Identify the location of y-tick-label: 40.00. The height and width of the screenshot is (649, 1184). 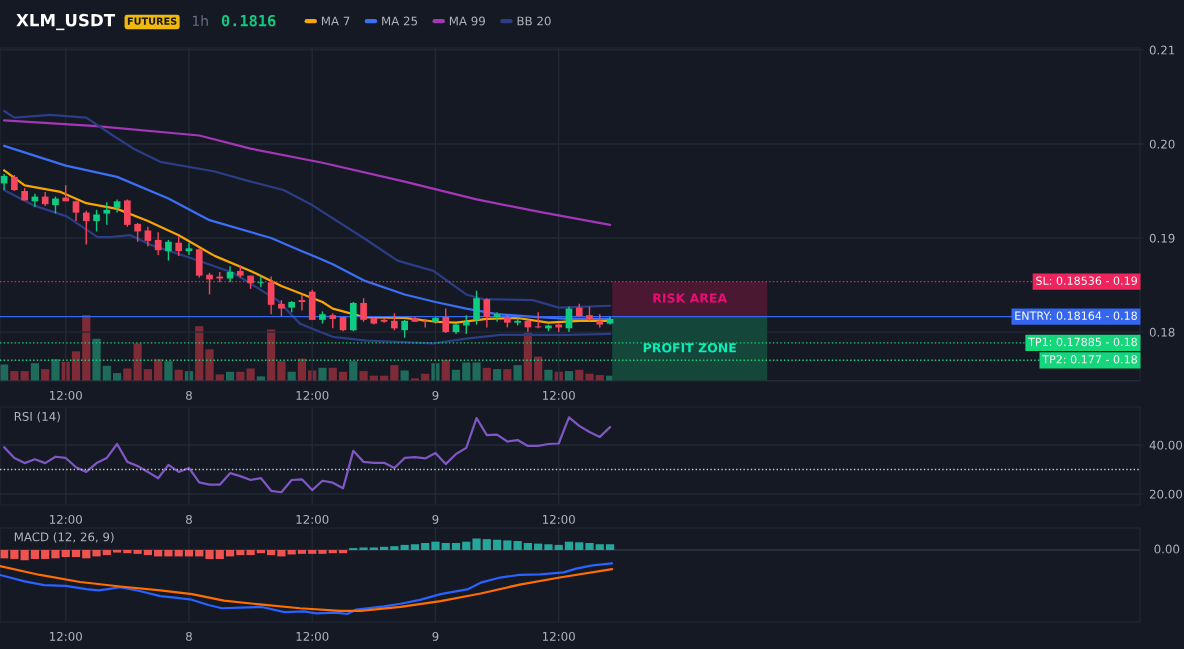
(1166, 445).